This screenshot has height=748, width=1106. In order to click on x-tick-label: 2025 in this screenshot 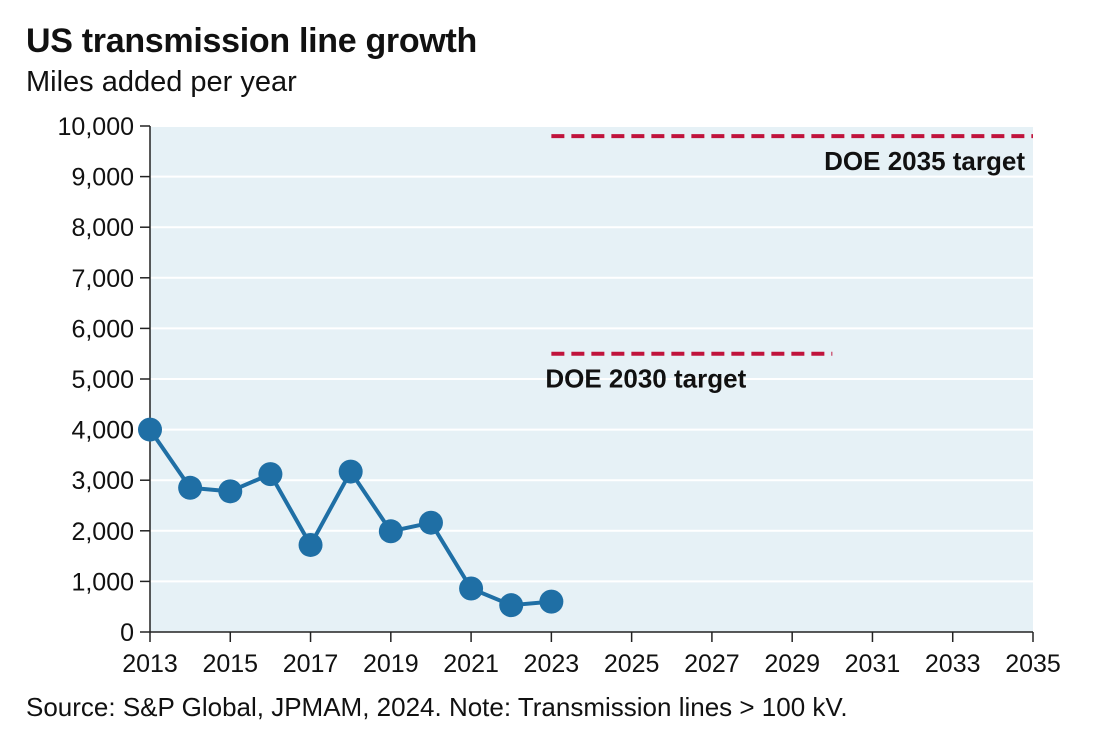, I will do `click(632, 664)`.